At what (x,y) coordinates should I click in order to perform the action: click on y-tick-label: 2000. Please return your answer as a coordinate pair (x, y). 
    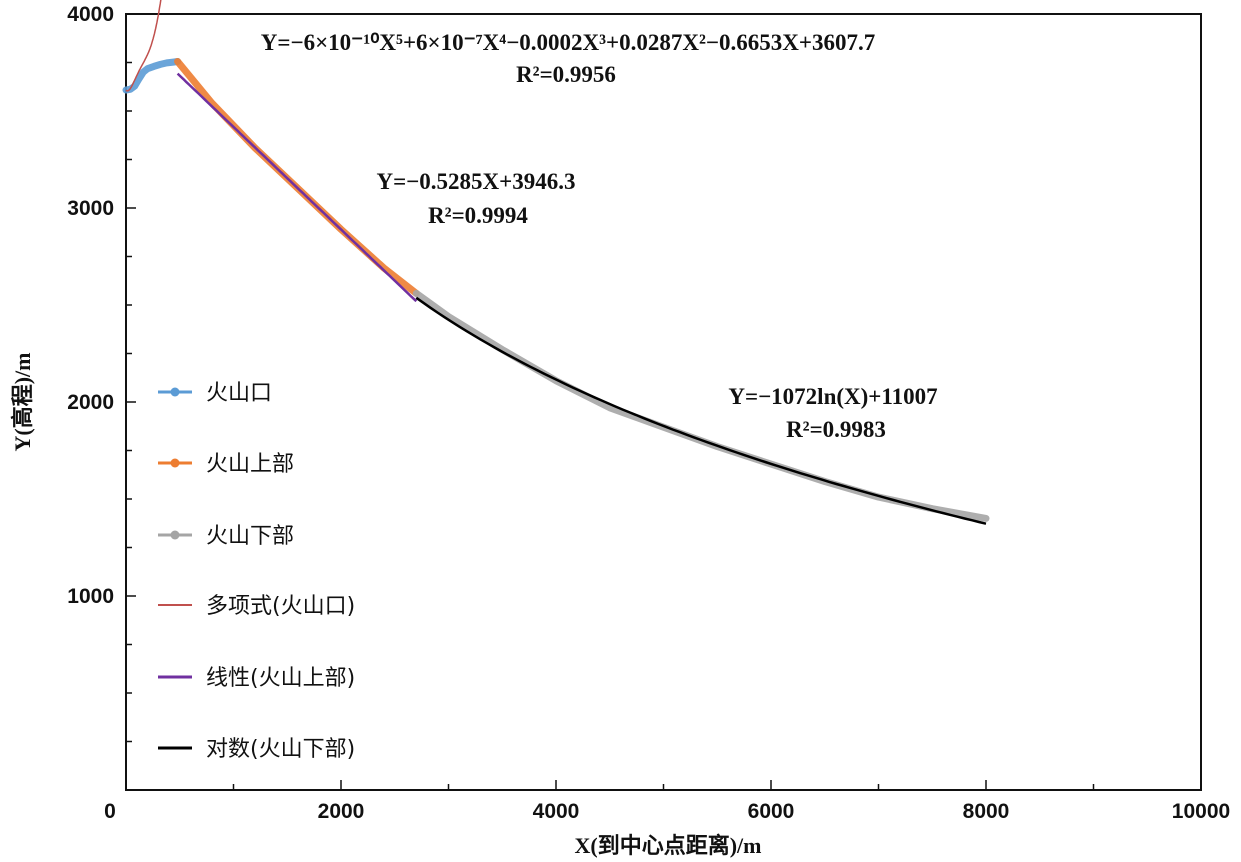
    Looking at the image, I should click on (90, 402).